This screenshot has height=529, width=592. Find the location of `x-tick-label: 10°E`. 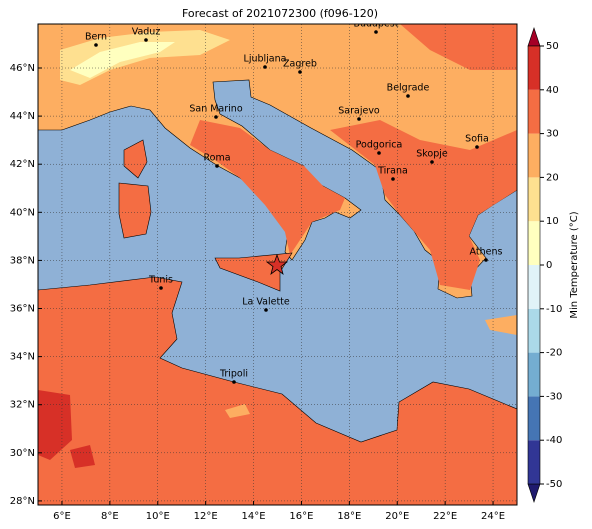

x-tick-label: 10°E is located at coordinates (158, 516).